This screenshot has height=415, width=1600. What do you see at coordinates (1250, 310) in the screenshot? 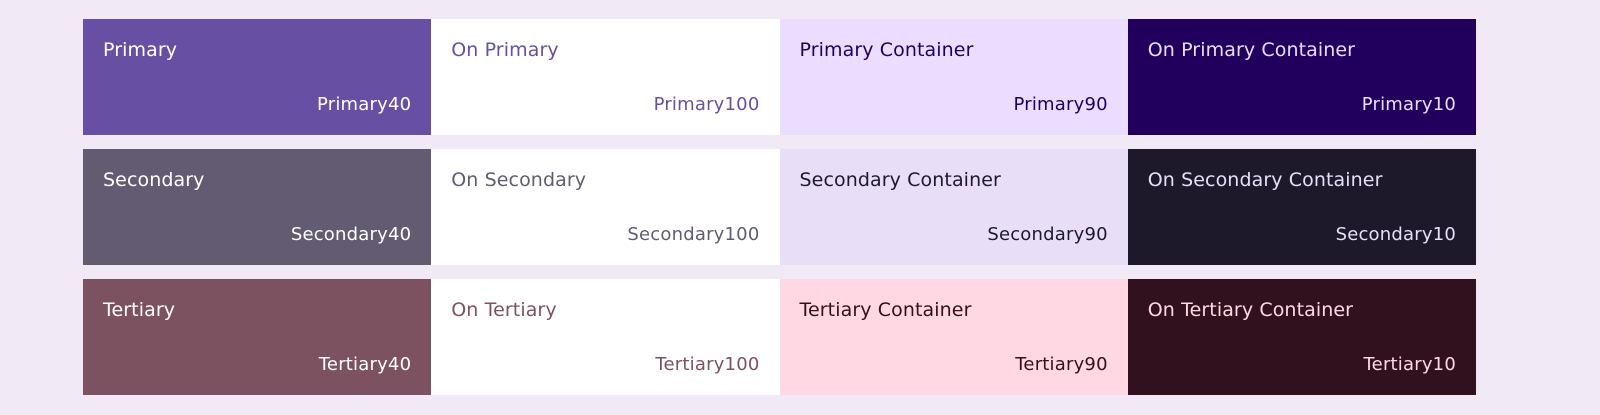
I see `swatch-name: On Tertiary Container` at bounding box center [1250, 310].